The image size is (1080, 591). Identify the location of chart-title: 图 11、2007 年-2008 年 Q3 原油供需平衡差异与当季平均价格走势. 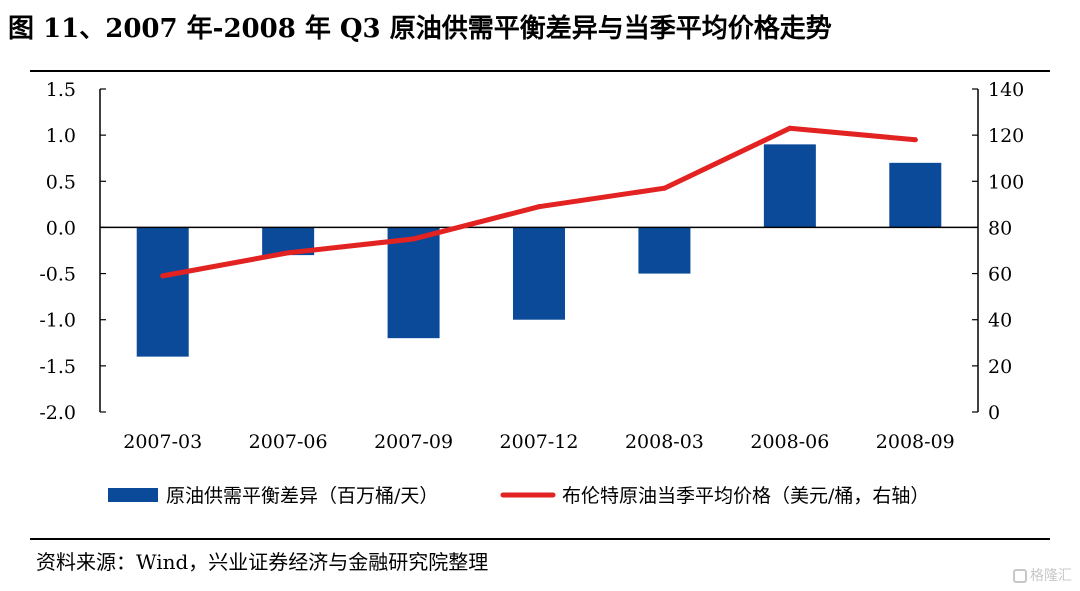
(420, 29).